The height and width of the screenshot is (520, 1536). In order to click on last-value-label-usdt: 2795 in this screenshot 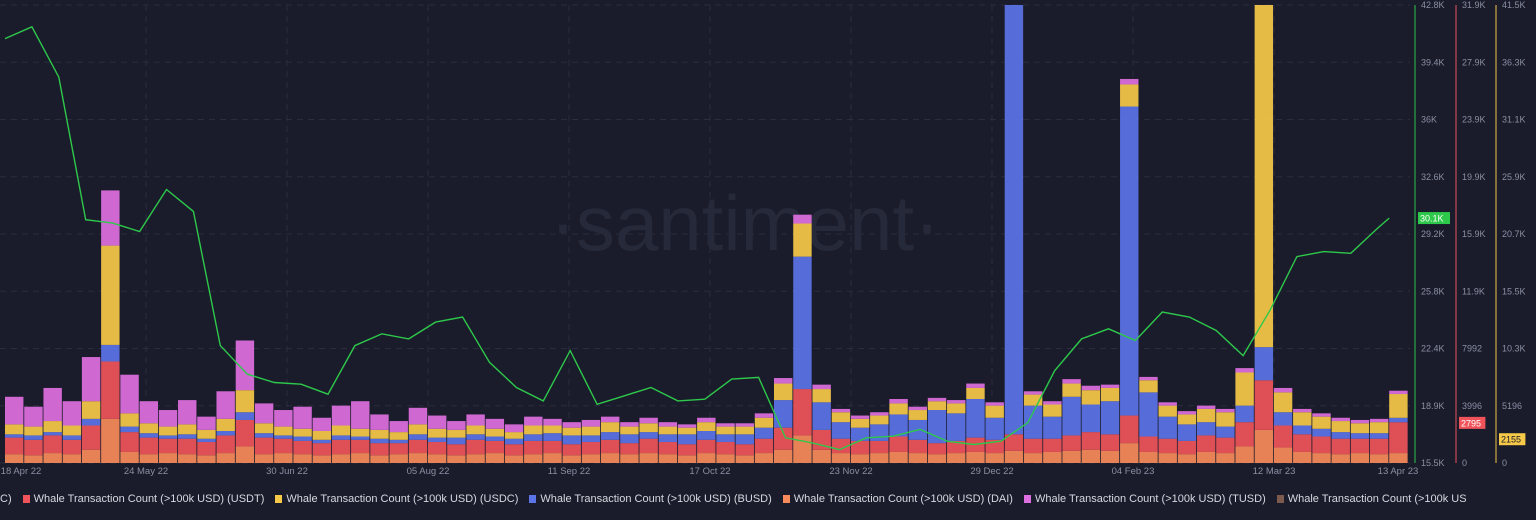, I will do `click(1471, 423)`.